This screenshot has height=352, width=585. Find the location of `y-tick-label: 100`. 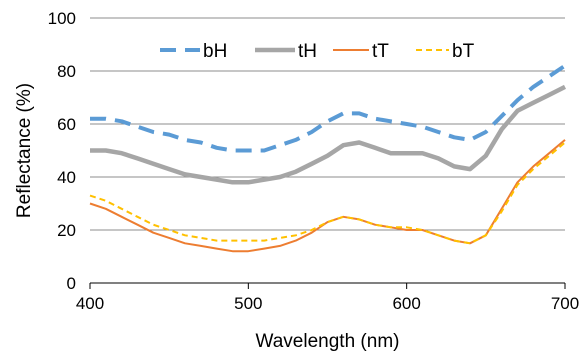

y-tick-label: 100 is located at coordinates (62, 18).